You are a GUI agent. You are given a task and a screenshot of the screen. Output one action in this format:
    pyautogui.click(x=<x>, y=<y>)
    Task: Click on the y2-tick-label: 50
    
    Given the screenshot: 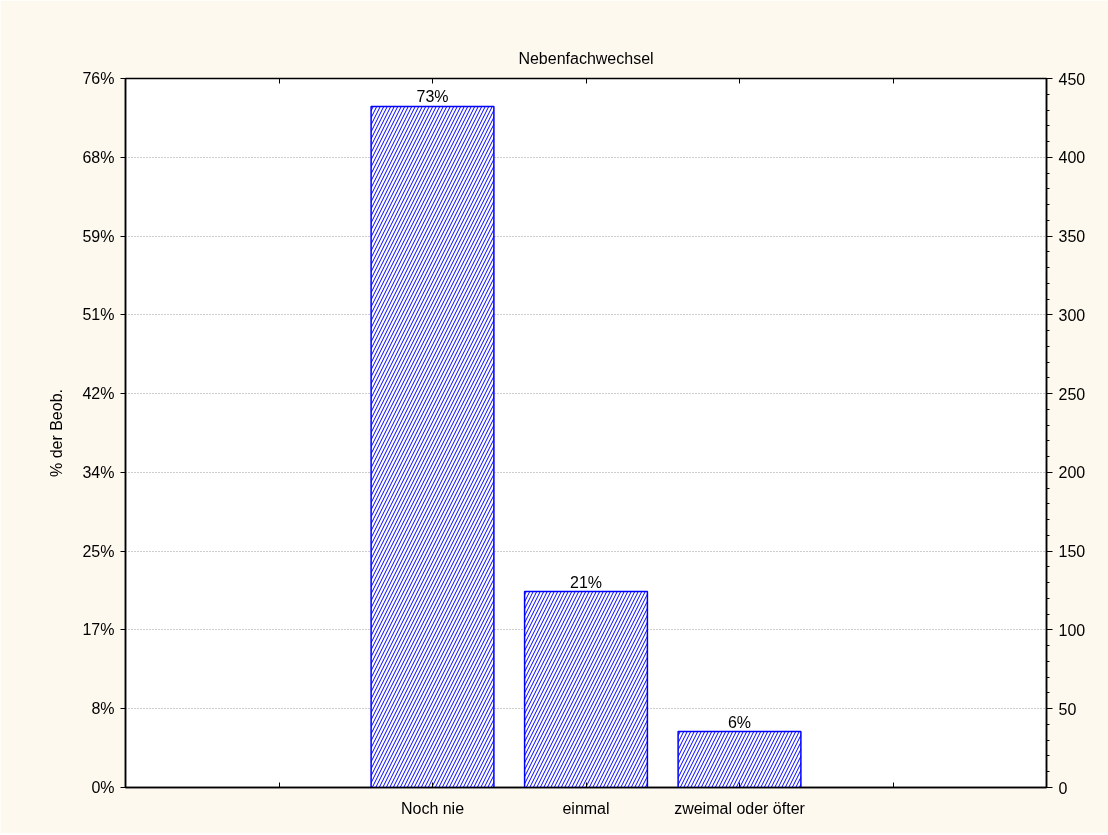 What is the action you would take?
    pyautogui.click(x=1067, y=709)
    